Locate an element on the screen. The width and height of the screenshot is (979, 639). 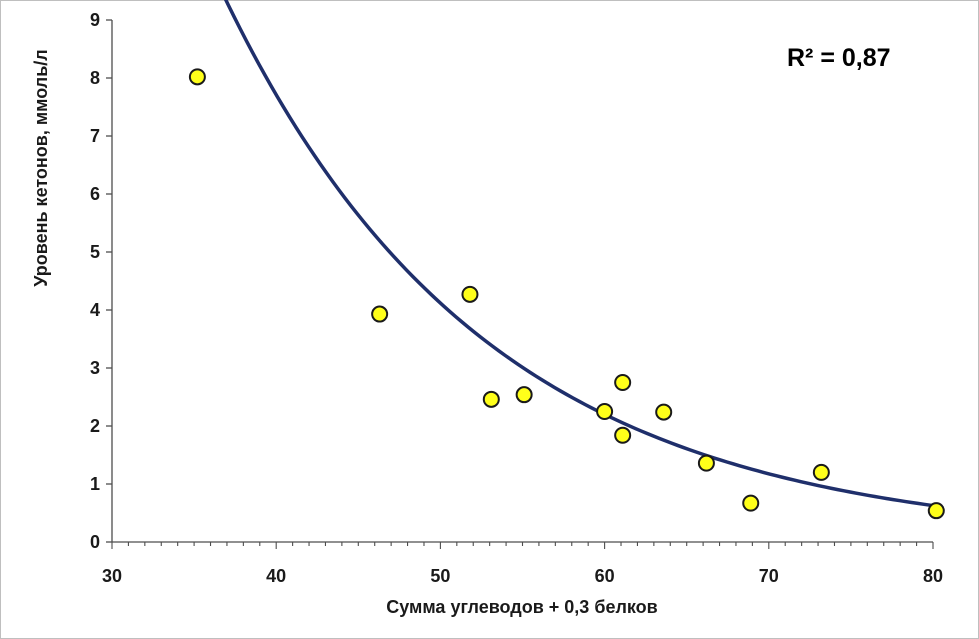
y-tick-label: 0 is located at coordinates (95, 542).